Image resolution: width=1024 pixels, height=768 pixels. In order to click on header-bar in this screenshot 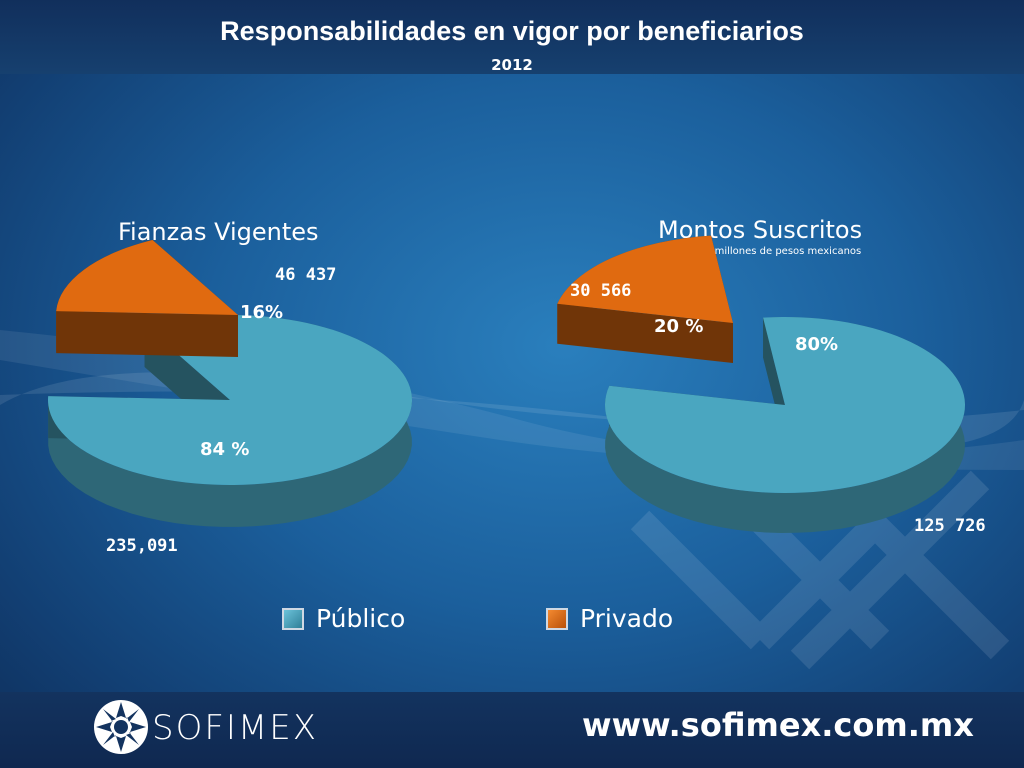, I will do `click(512, 37)`.